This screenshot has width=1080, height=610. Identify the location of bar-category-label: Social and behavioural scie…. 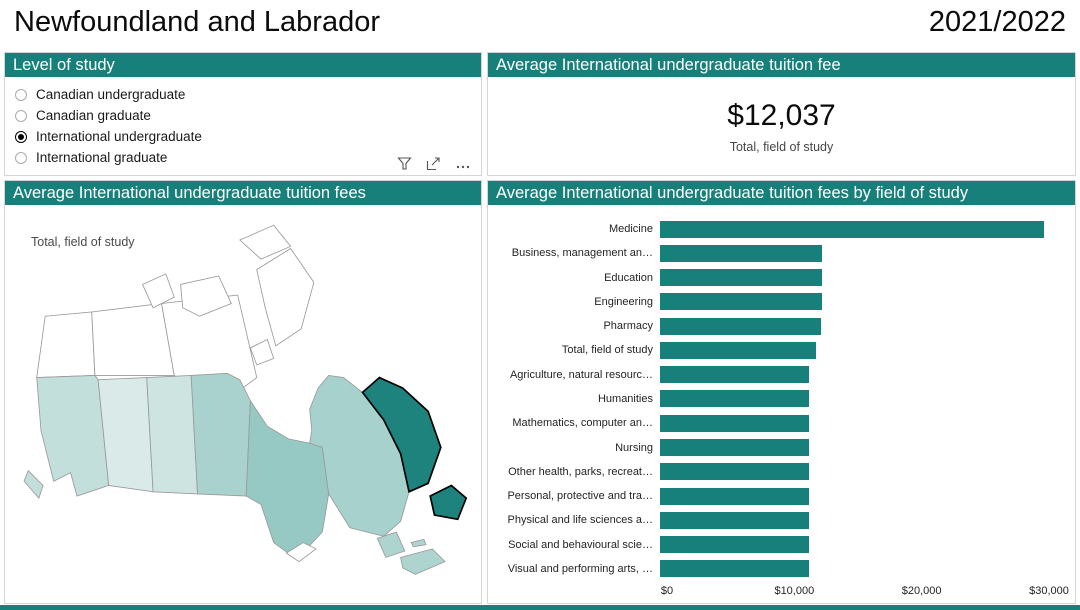
(580, 544).